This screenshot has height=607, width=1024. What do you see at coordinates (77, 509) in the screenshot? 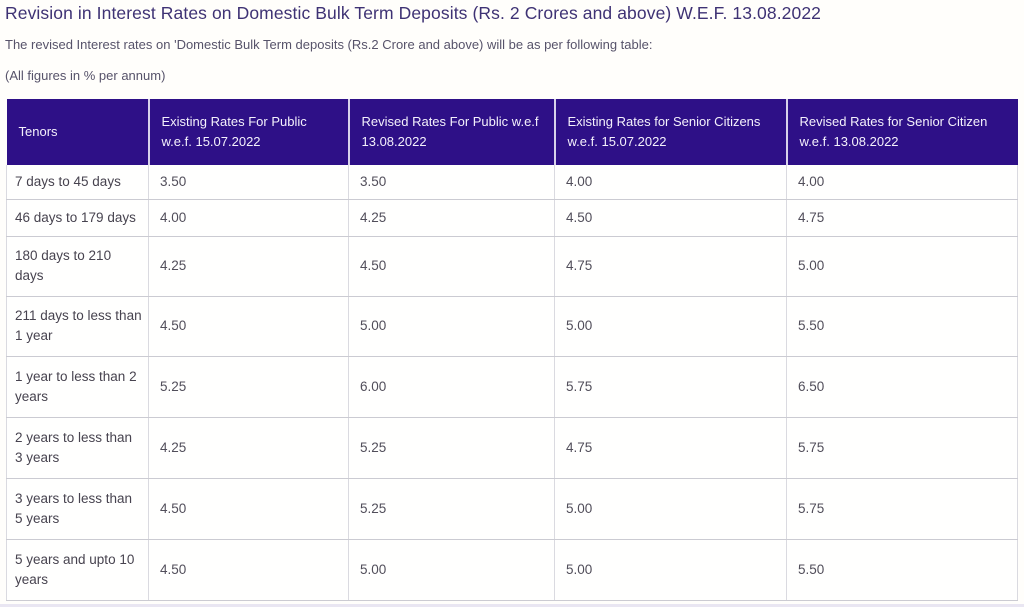
I see `tenor-cell: 3 years to less than 5 years` at bounding box center [77, 509].